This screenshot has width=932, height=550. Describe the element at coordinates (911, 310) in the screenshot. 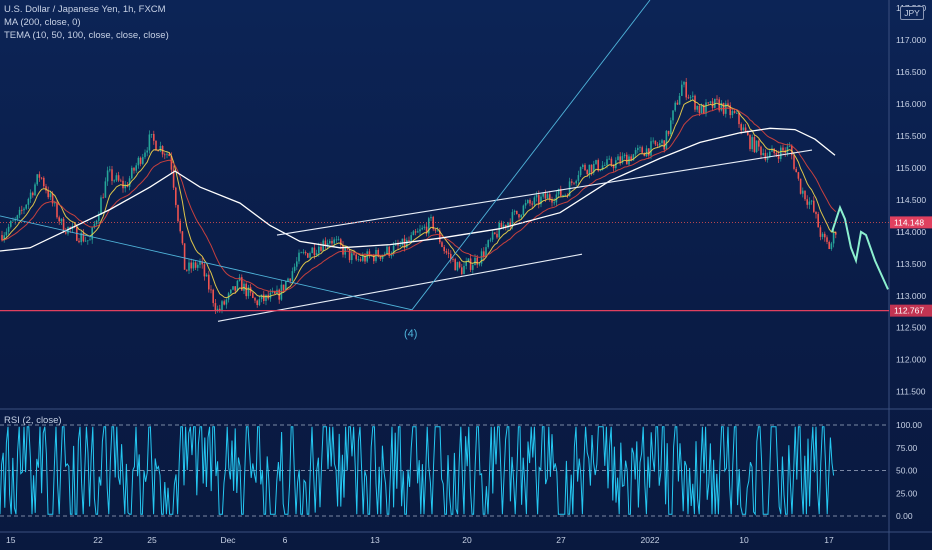

I see `level-price-tag-bg` at that location.